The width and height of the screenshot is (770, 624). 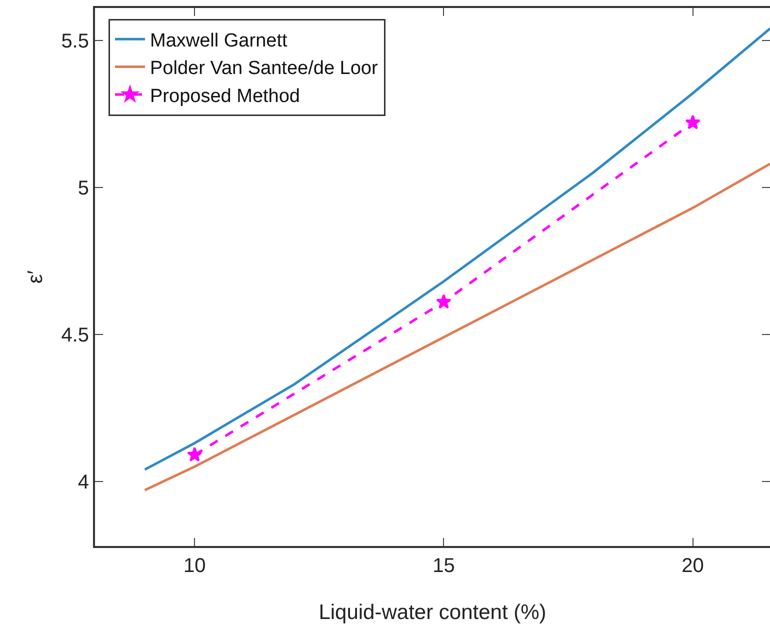 I want to click on y-tick-label: 4.5, so click(x=75, y=335).